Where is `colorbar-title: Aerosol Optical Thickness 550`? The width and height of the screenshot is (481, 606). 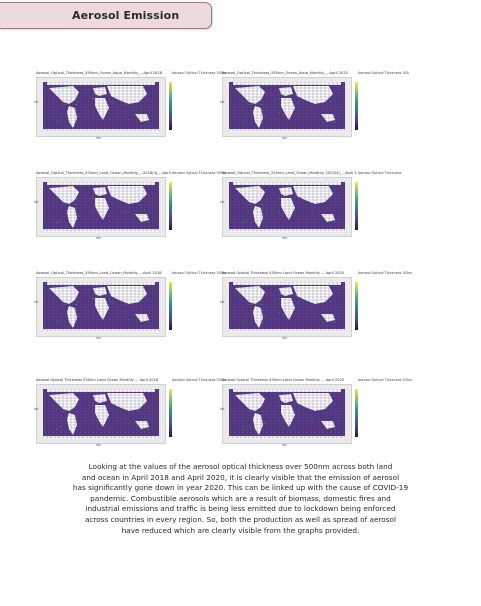 colorbar-title: Aerosol Optical Thickness 550 is located at coordinates (383, 73).